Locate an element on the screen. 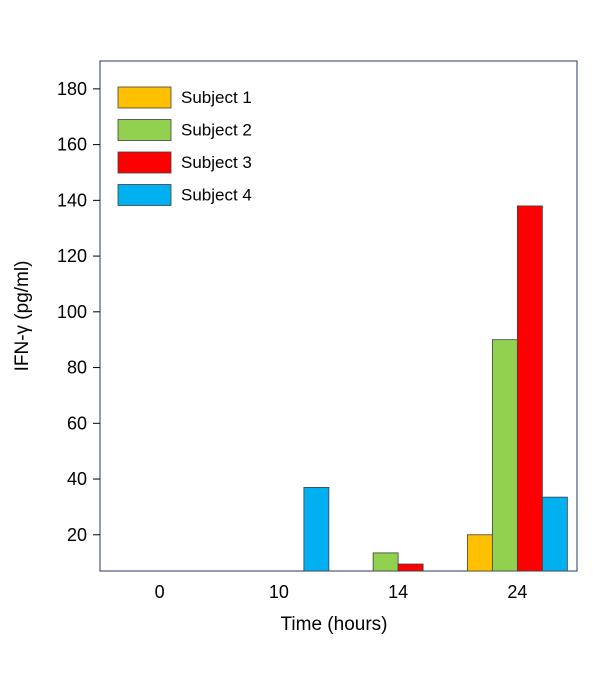  legend-label: Subject 1 is located at coordinates (216, 97).